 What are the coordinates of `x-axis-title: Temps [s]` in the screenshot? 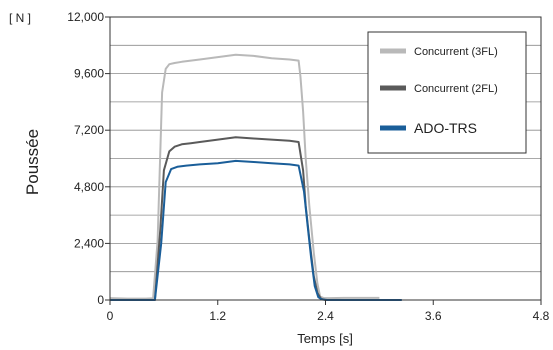 It's located at (325, 338).